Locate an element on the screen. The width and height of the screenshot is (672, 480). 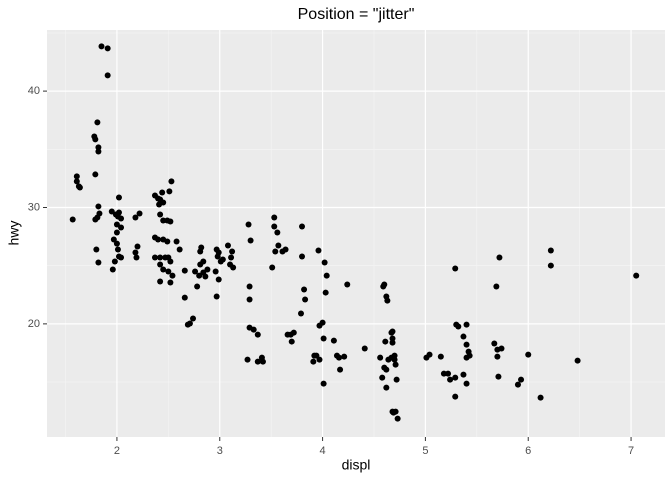
x-tick-label: 5 is located at coordinates (425, 451).